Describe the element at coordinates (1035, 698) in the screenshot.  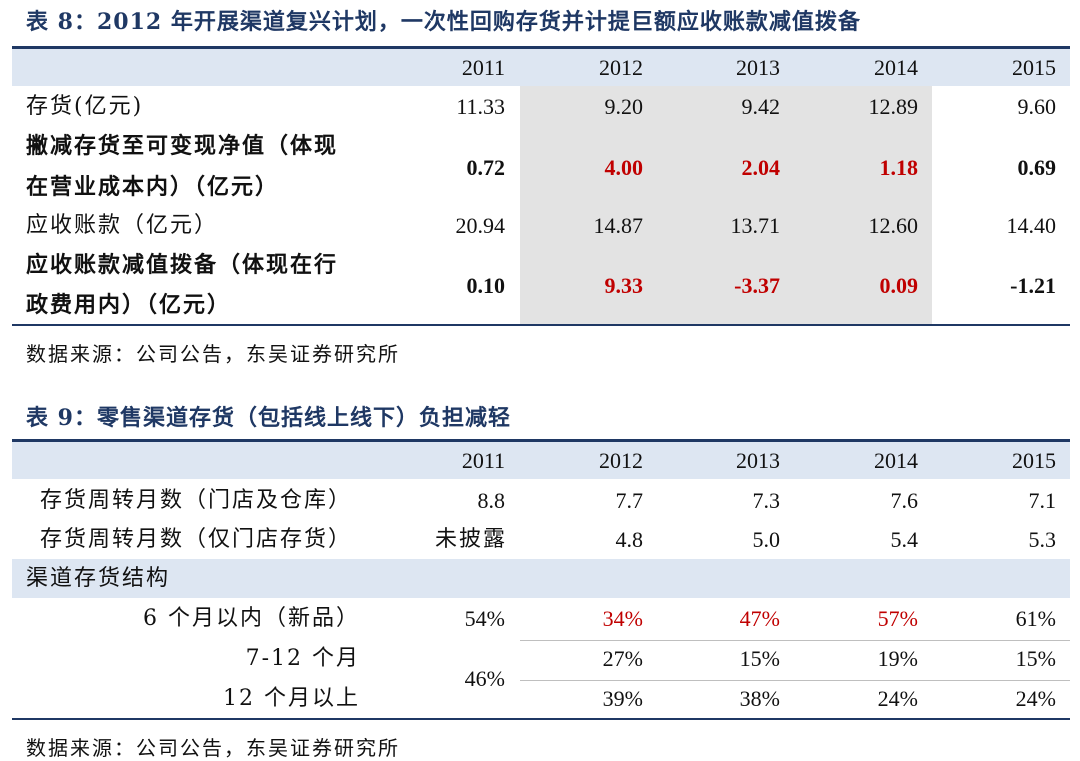
I see `cell-2015: 24%` at that location.